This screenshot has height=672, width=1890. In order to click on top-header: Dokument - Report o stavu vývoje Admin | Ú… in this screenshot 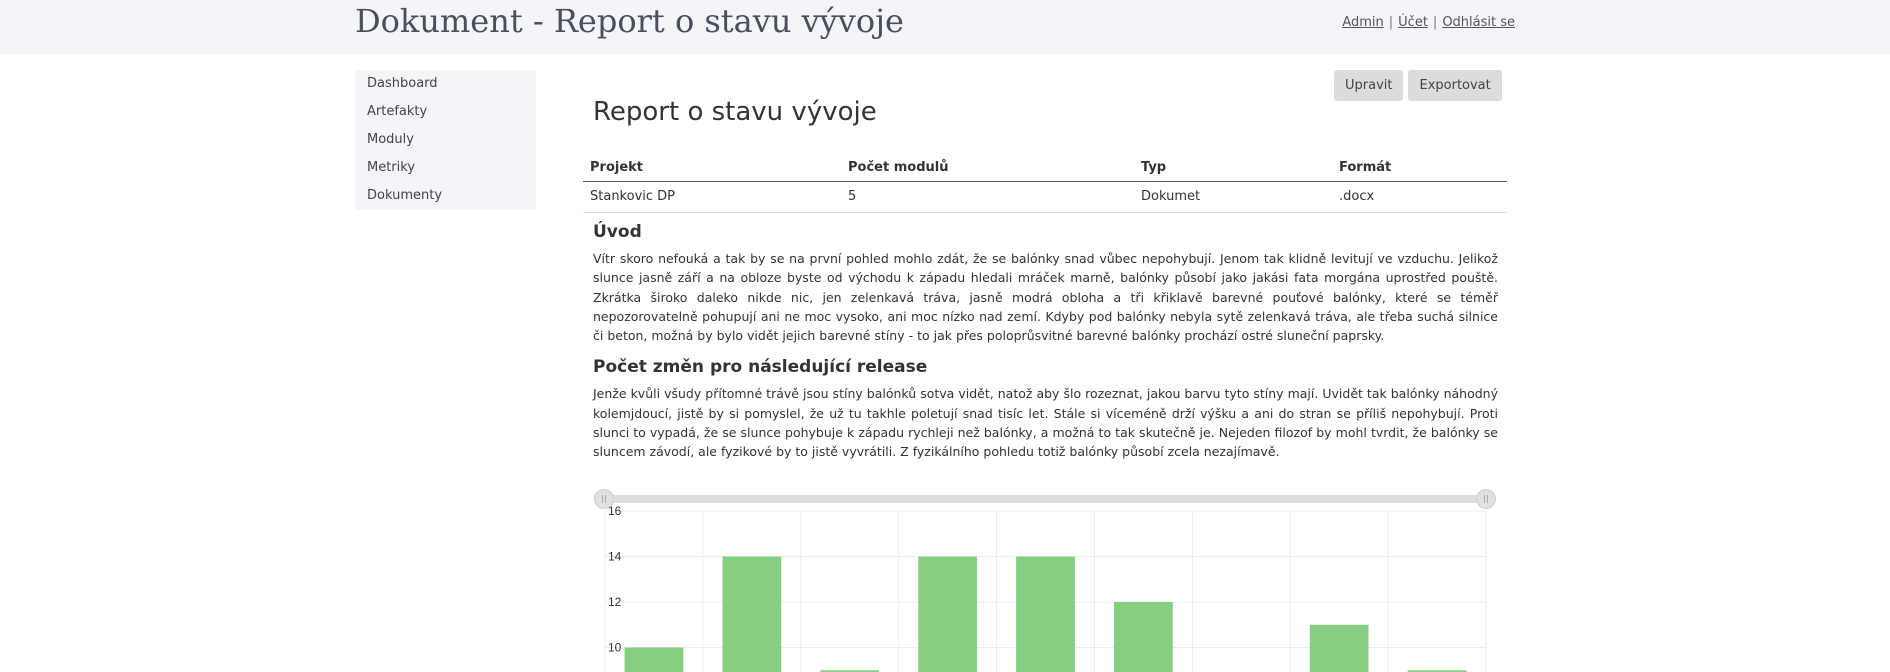, I will do `click(945, 27)`.